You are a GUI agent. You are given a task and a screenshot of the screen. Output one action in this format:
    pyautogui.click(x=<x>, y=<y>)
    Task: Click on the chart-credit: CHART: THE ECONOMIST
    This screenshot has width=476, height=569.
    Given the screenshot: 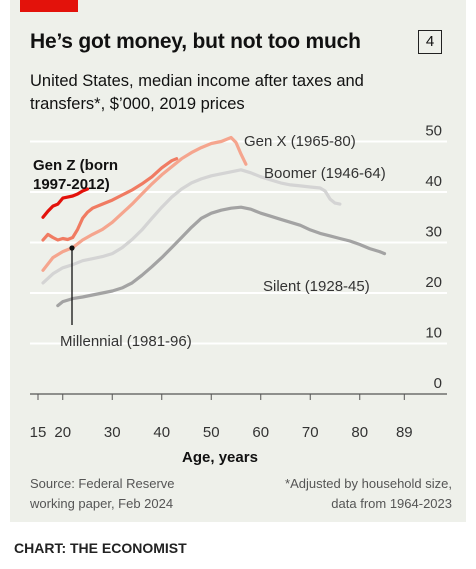 What is the action you would take?
    pyautogui.click(x=100, y=548)
    